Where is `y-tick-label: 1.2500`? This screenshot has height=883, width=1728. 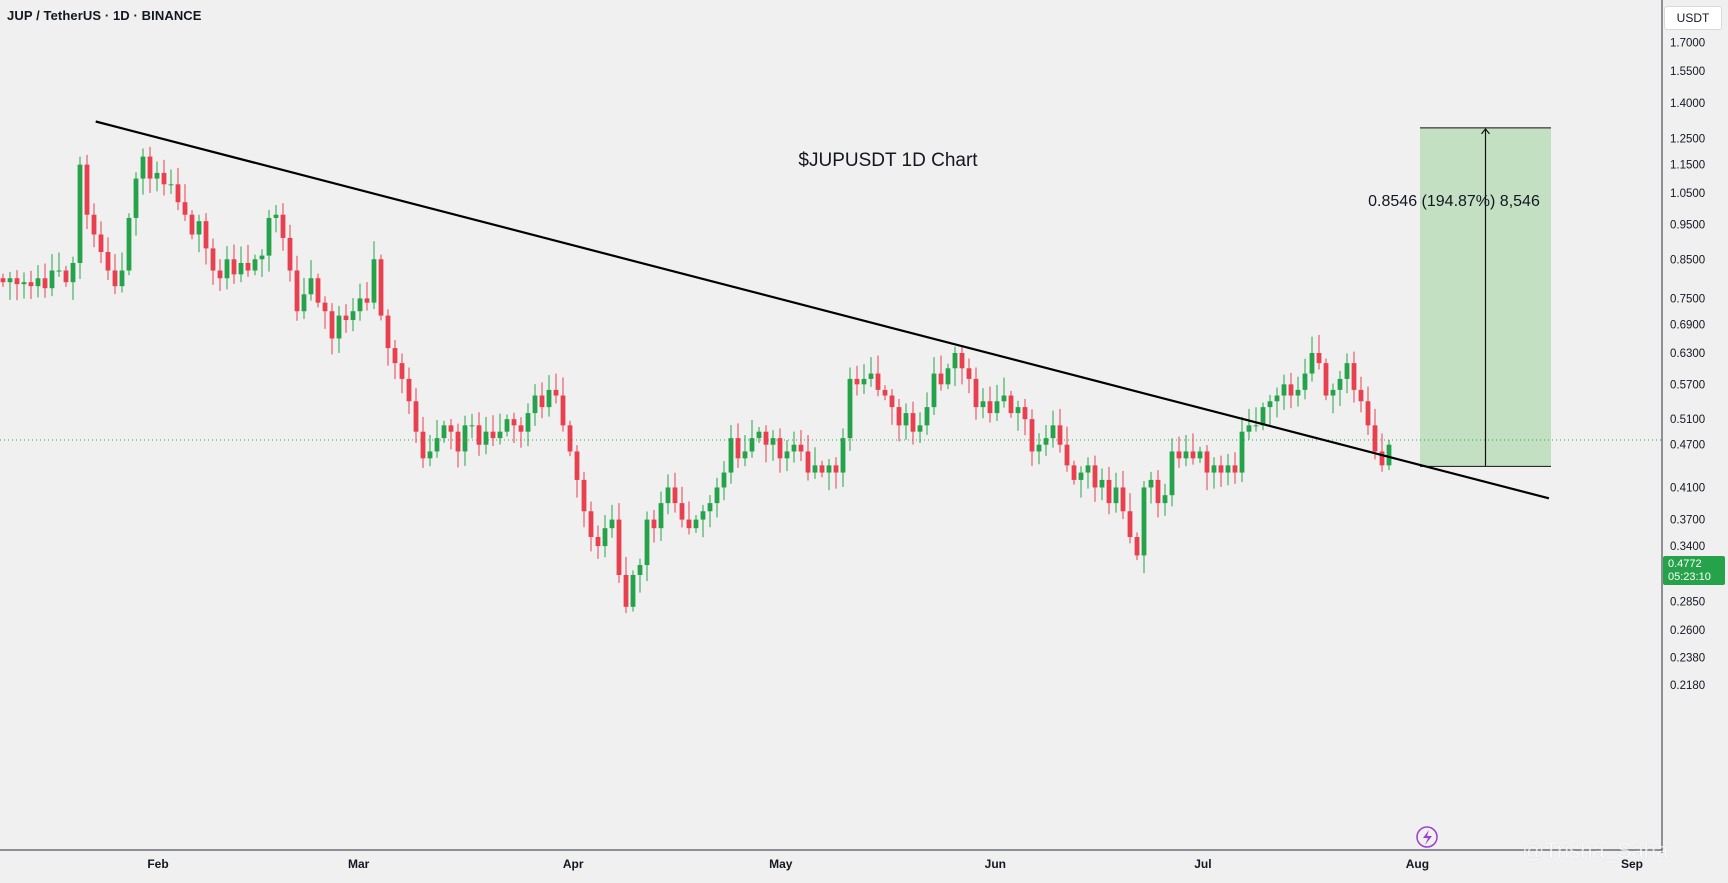 y-tick-label: 1.2500 is located at coordinates (1687, 140).